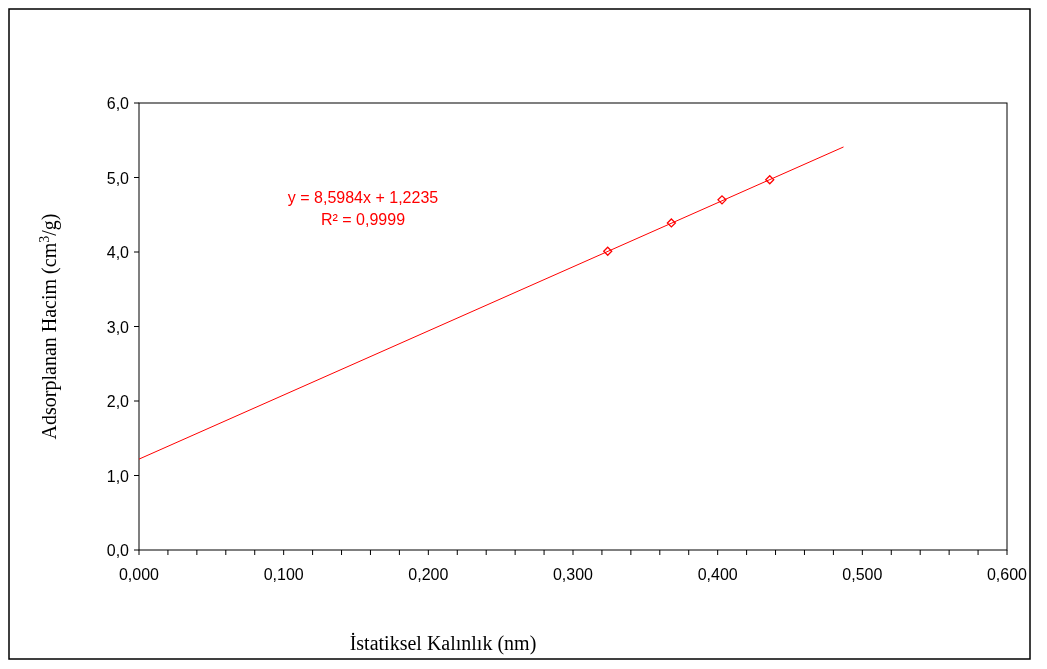 Image resolution: width=1047 pixels, height=669 pixels. I want to click on y-tick-label: 3,0, so click(118, 327).